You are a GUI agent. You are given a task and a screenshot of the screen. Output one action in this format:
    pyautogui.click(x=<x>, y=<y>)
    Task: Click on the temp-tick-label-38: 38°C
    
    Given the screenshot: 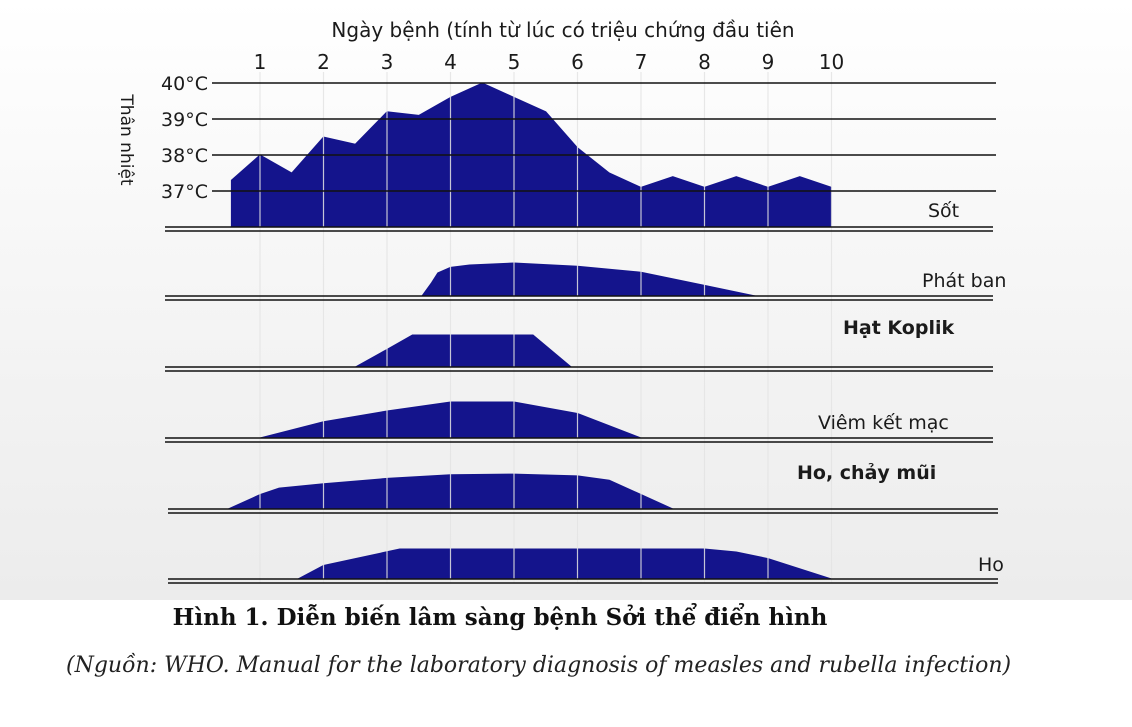 What is the action you would take?
    pyautogui.click(x=184, y=156)
    